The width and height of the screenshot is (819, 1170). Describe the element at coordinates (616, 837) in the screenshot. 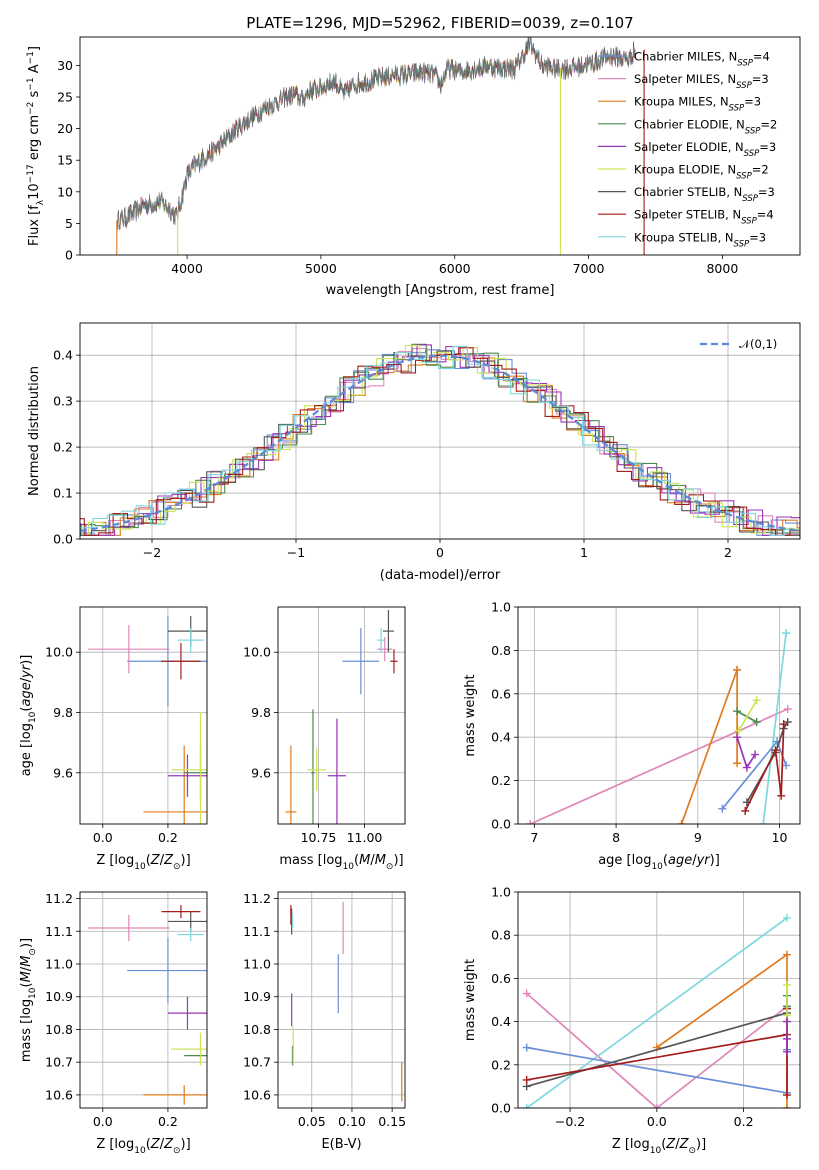

I see `x-tick-label: 8` at that location.